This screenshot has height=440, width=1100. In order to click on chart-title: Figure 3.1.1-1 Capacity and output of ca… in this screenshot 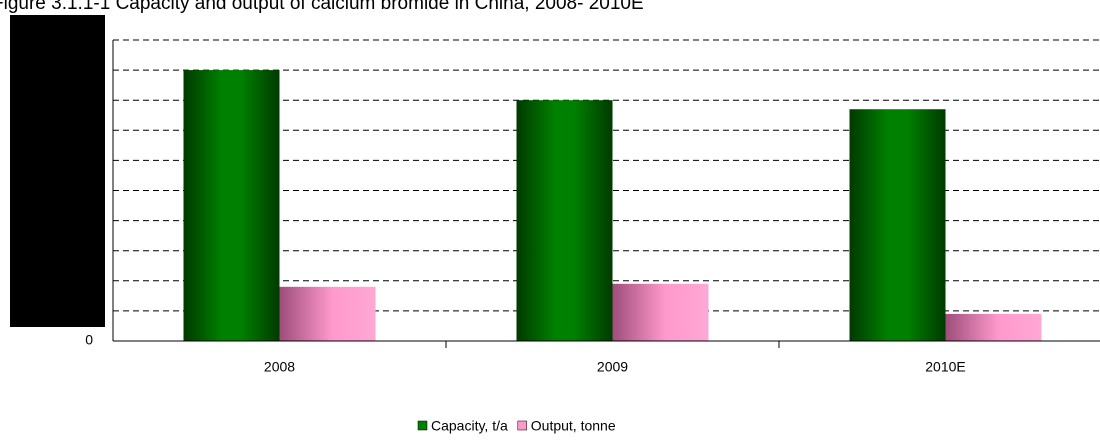, I will do `click(322, 7)`.